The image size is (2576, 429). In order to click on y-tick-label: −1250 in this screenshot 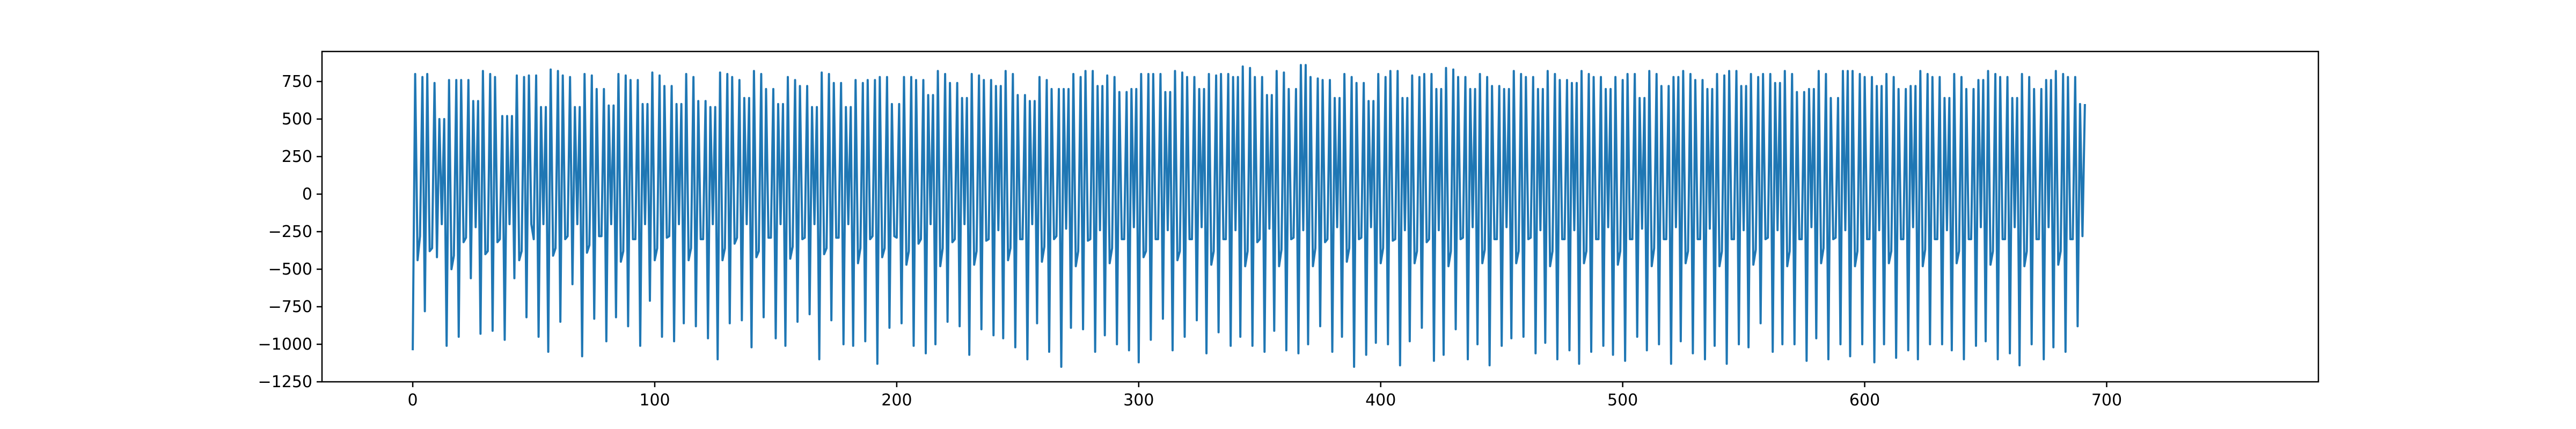, I will do `click(285, 382)`.